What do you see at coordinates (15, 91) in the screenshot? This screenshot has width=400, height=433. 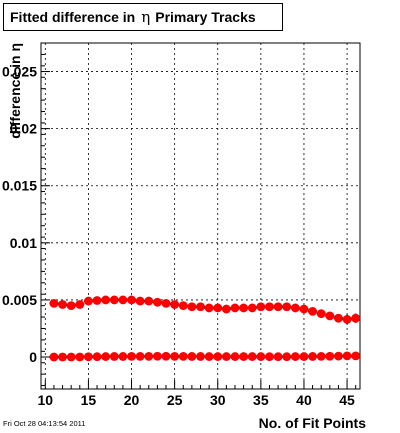 I see `y-axis-title: difference in η` at bounding box center [15, 91].